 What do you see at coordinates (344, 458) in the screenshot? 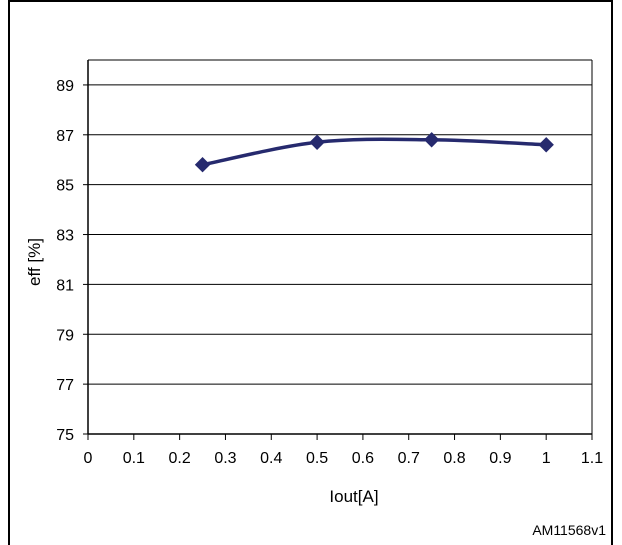
I see `x-tick-labels: 0 0.1 0.2 0.3 0.4 0.5 0.6 0.7 0.8 0.9 1 1.1` at bounding box center [344, 458].